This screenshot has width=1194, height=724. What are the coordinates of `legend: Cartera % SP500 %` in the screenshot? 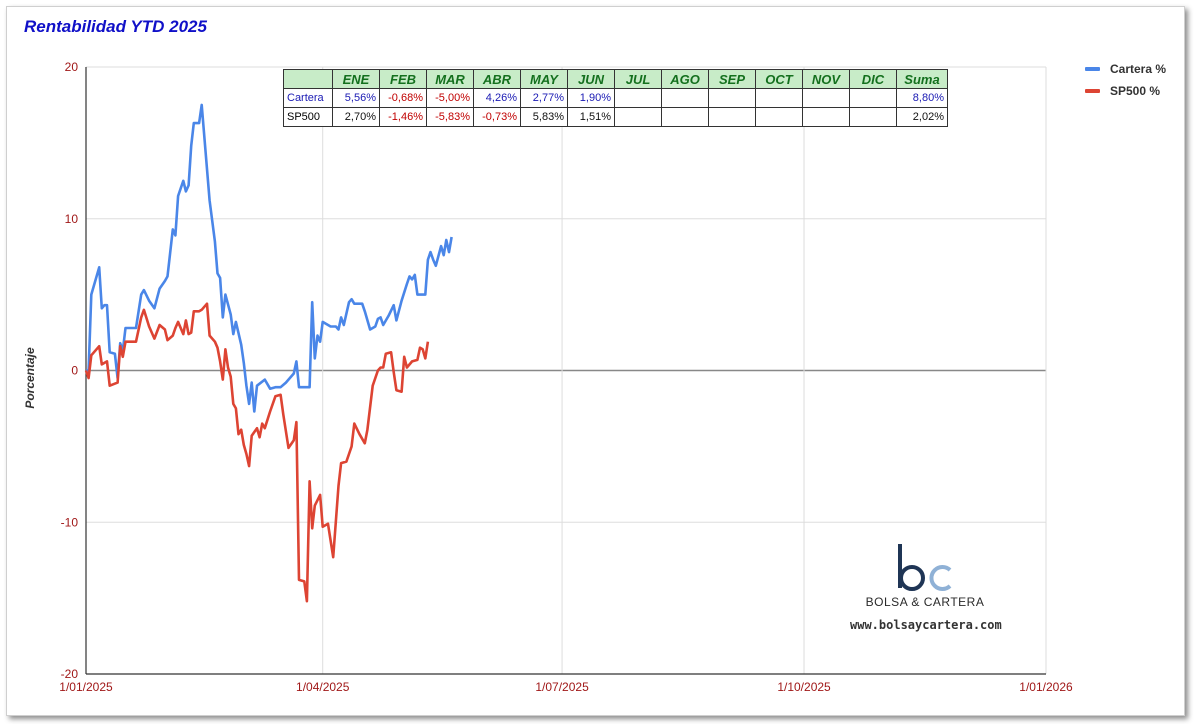 It's located at (1125, 80).